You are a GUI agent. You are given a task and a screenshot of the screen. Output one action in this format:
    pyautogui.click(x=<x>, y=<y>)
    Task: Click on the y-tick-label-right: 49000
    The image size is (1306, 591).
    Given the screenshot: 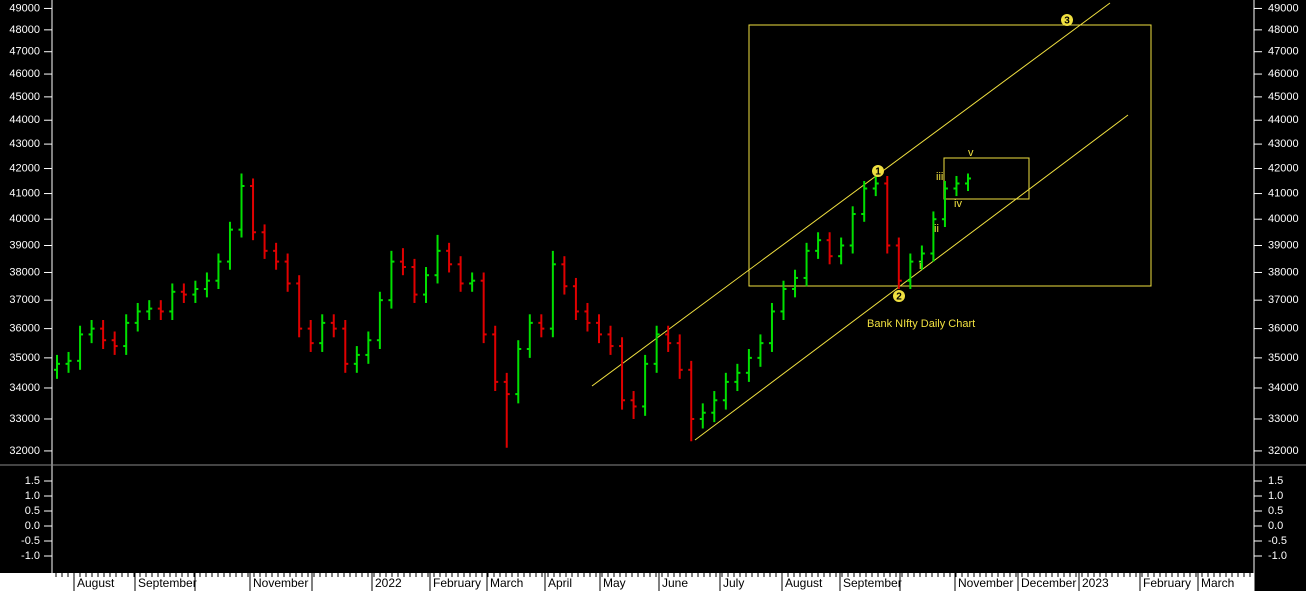 What is the action you would take?
    pyautogui.click(x=1283, y=8)
    